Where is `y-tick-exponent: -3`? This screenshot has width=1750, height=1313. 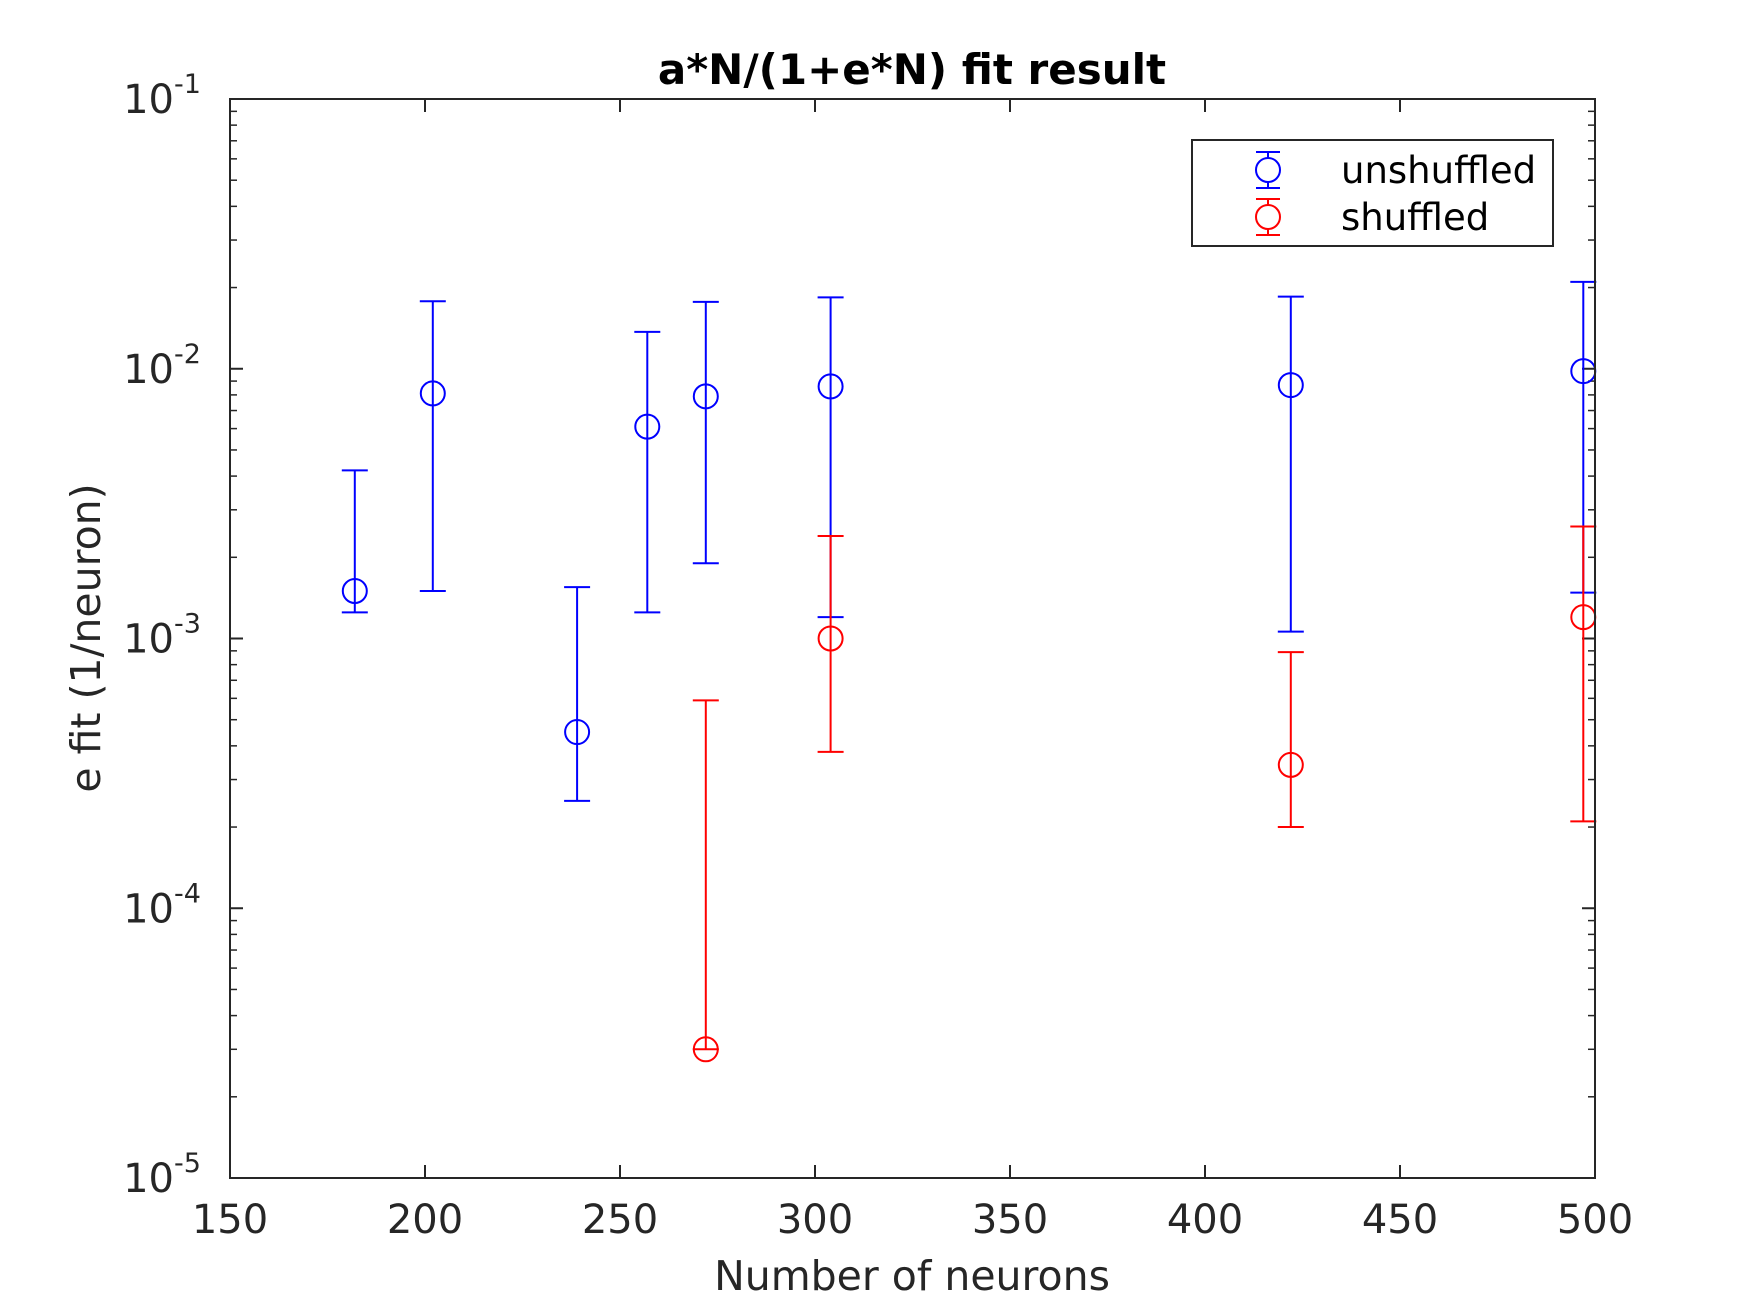 y-tick-exponent: -3 is located at coordinates (187, 624).